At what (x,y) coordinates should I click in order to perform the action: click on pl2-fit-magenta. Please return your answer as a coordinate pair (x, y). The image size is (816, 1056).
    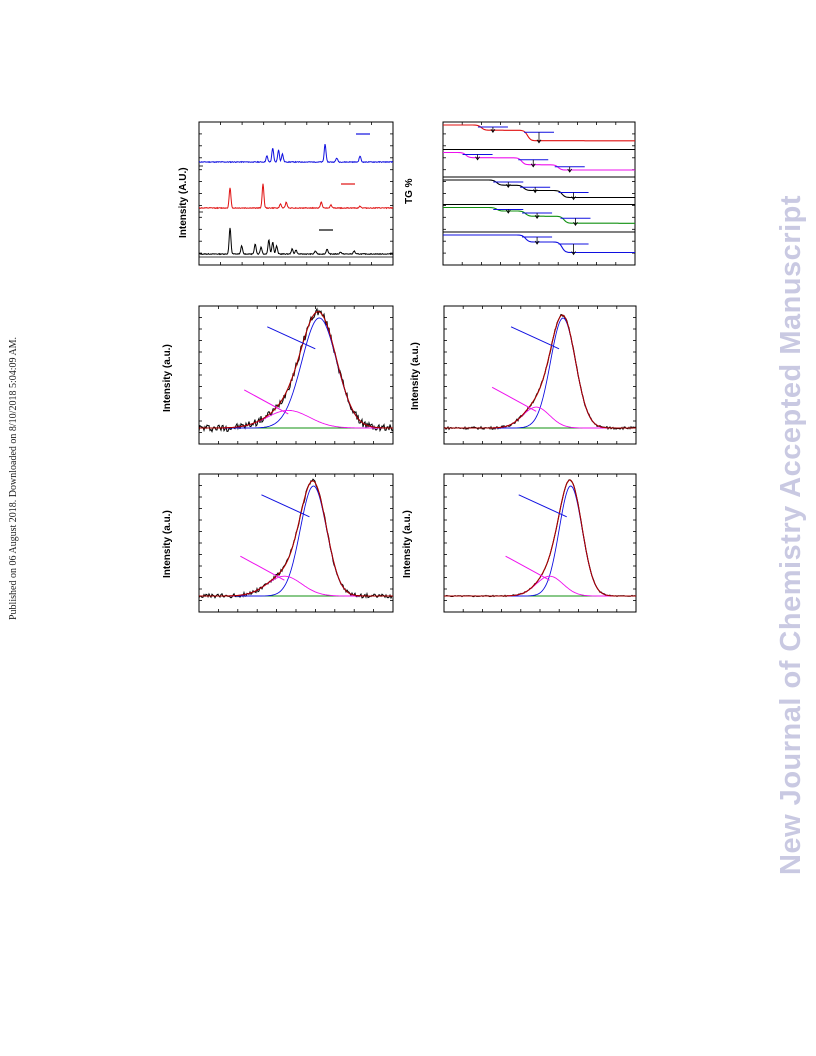
    Looking at the image, I should click on (540, 417).